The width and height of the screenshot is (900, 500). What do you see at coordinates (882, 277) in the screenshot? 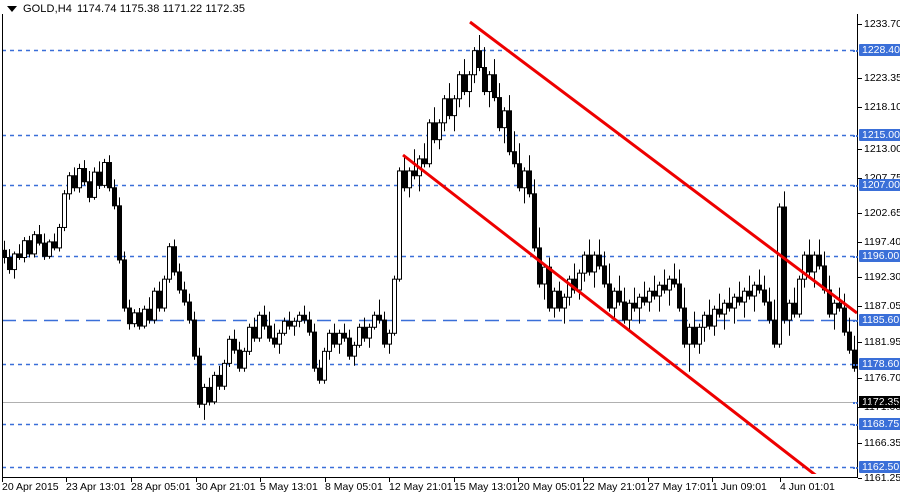
I see `price-label: 1192.30` at bounding box center [882, 277].